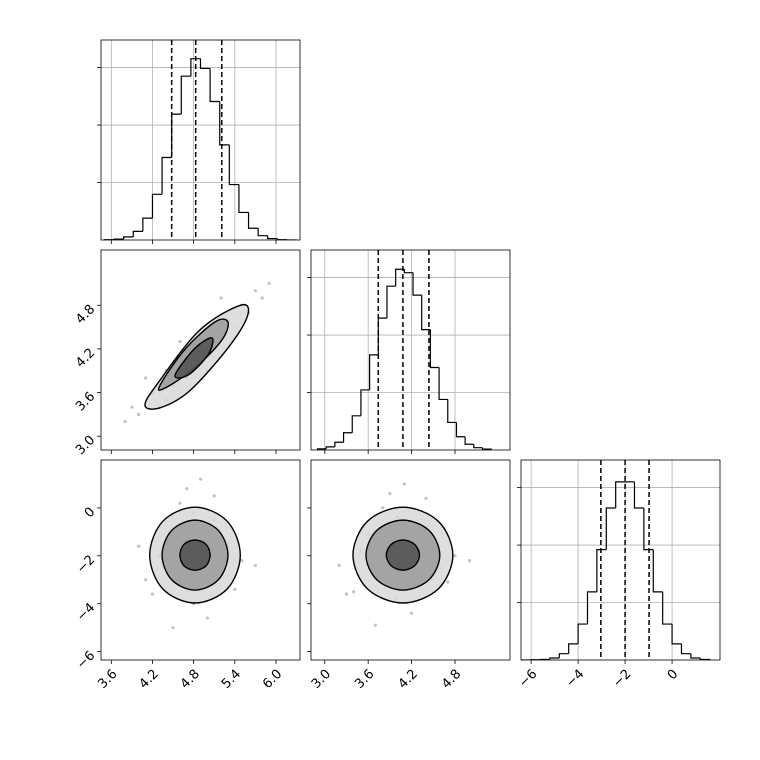  Describe the element at coordinates (86, 660) in the screenshot. I see `y-tick-label: −6` at that location.